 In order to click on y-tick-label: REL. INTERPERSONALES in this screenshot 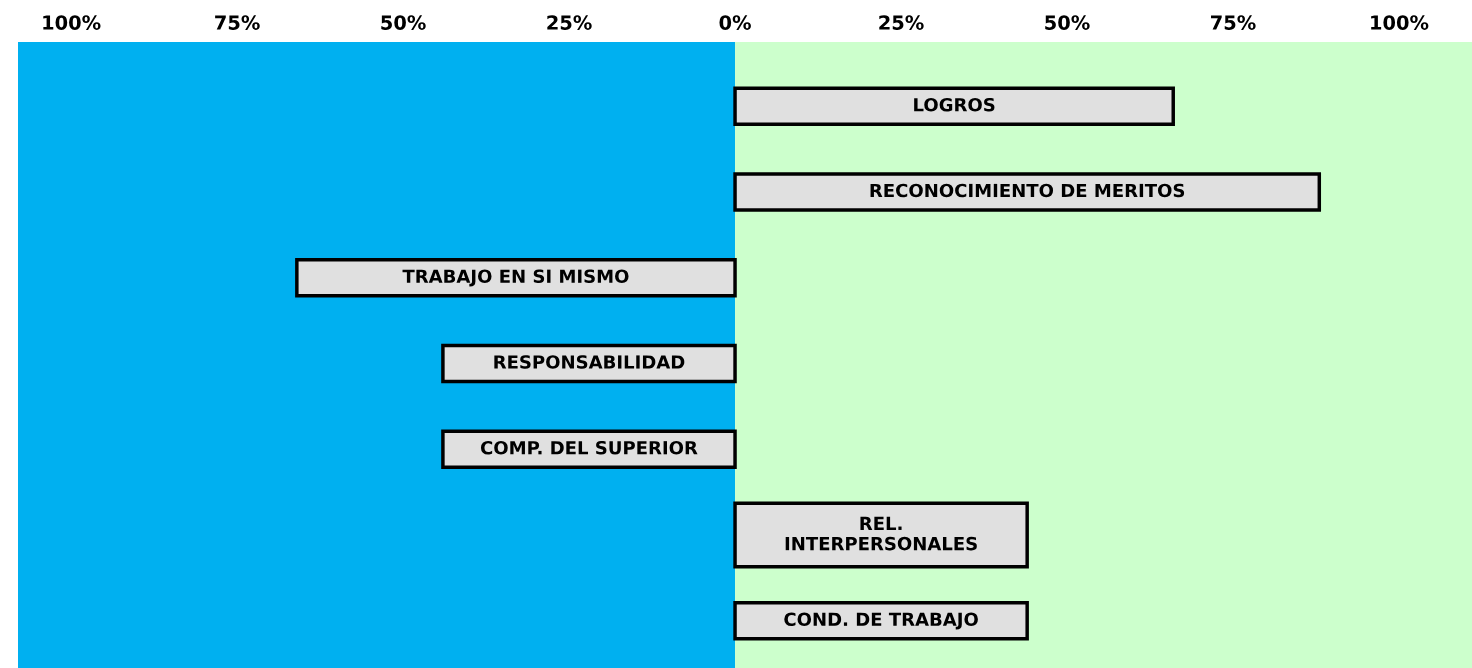, I will do `click(881, 533)`.